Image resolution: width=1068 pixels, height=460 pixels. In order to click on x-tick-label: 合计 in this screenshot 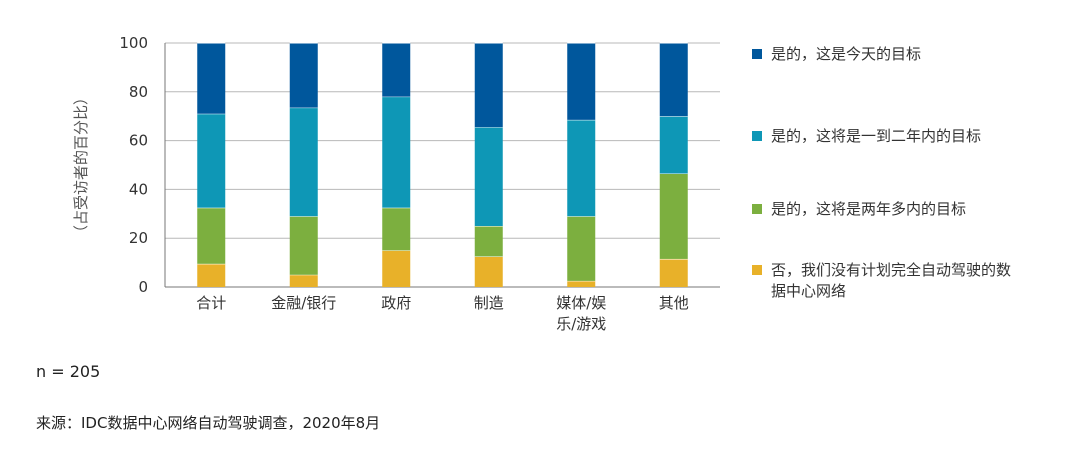, I will do `click(211, 303)`.